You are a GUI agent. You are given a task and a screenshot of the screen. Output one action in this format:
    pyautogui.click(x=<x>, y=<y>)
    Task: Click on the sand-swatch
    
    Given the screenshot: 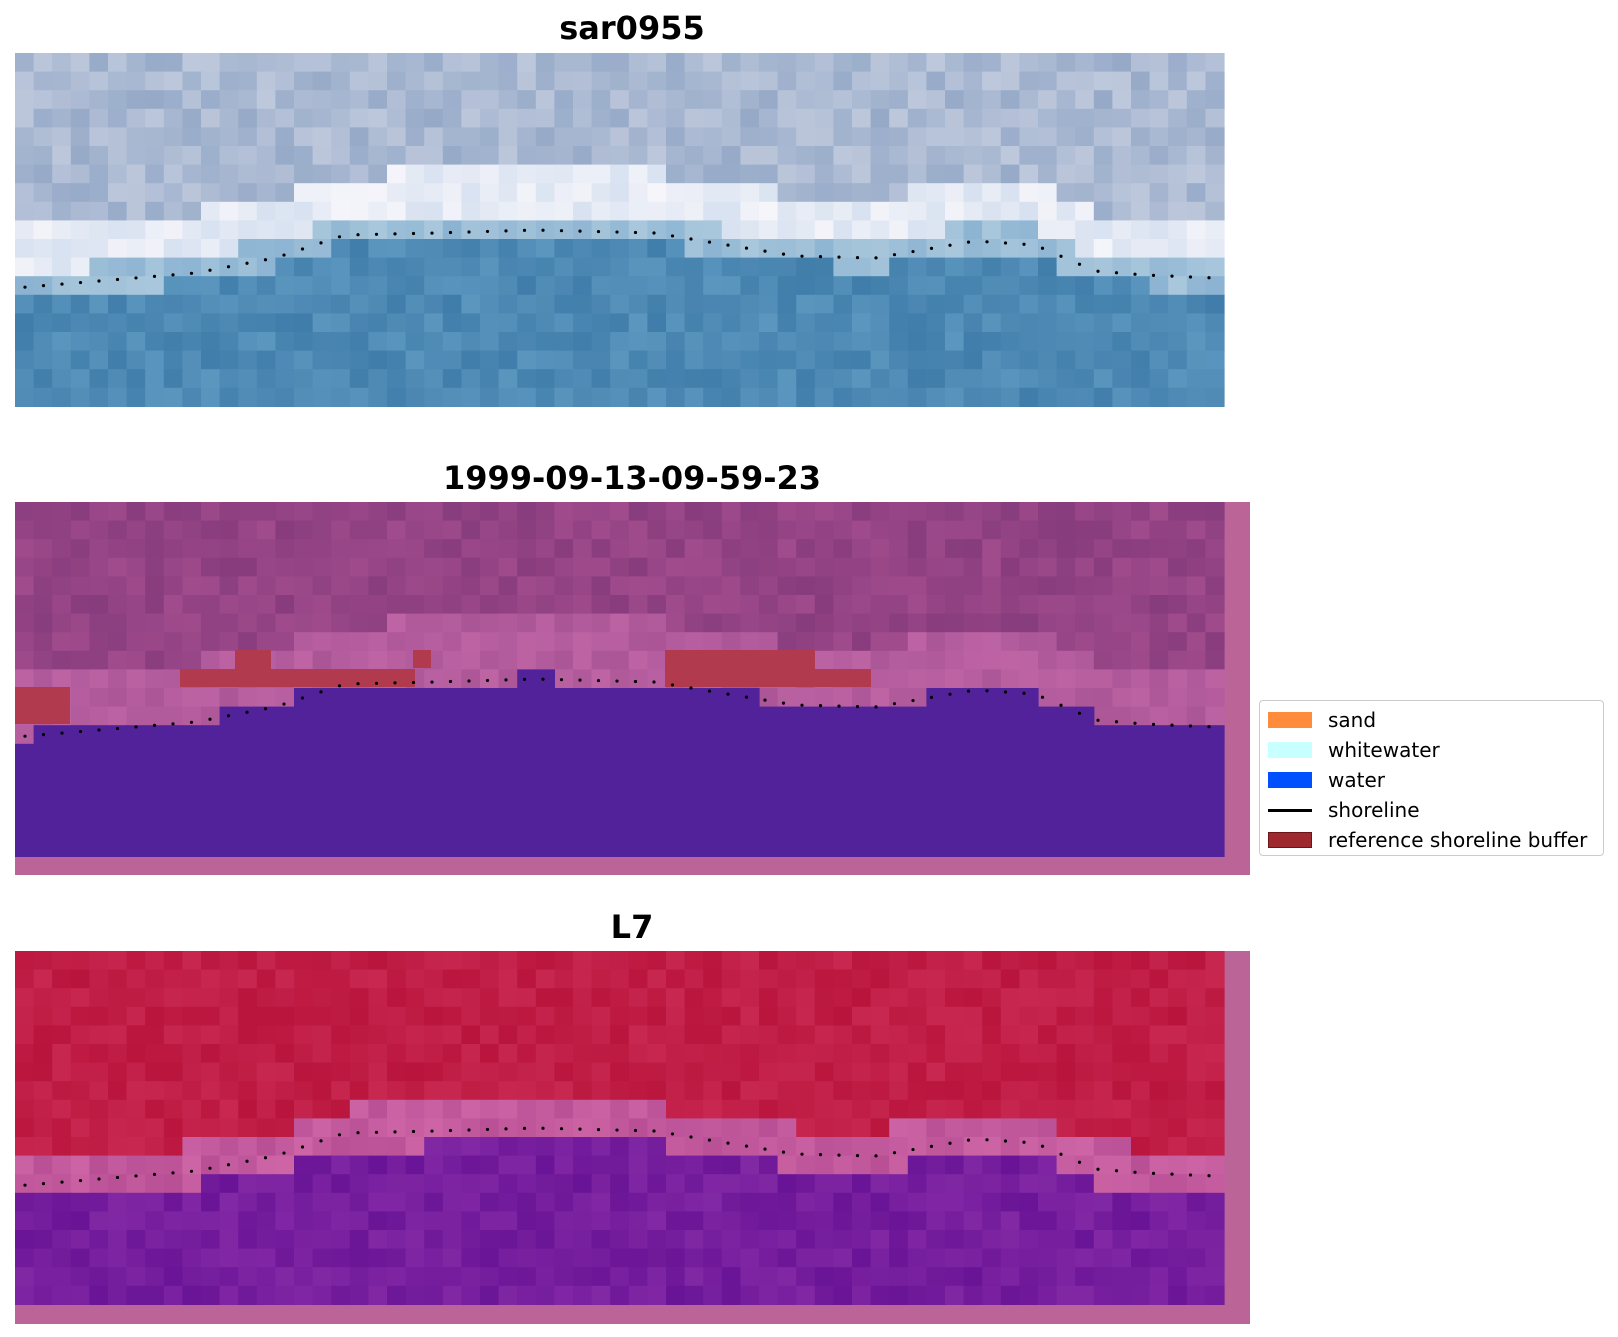 What is the action you would take?
    pyautogui.click(x=1290, y=720)
    